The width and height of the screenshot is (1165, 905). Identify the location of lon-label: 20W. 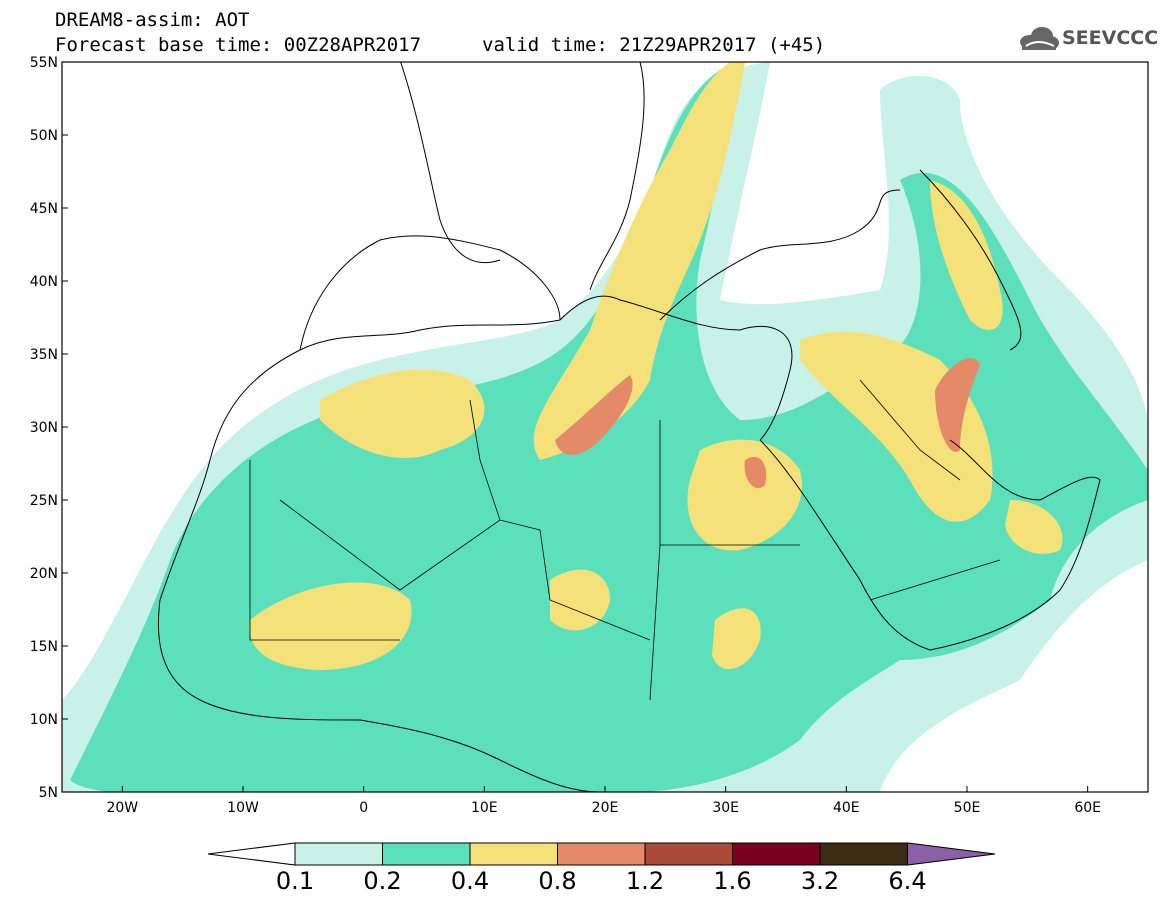
(122, 808).